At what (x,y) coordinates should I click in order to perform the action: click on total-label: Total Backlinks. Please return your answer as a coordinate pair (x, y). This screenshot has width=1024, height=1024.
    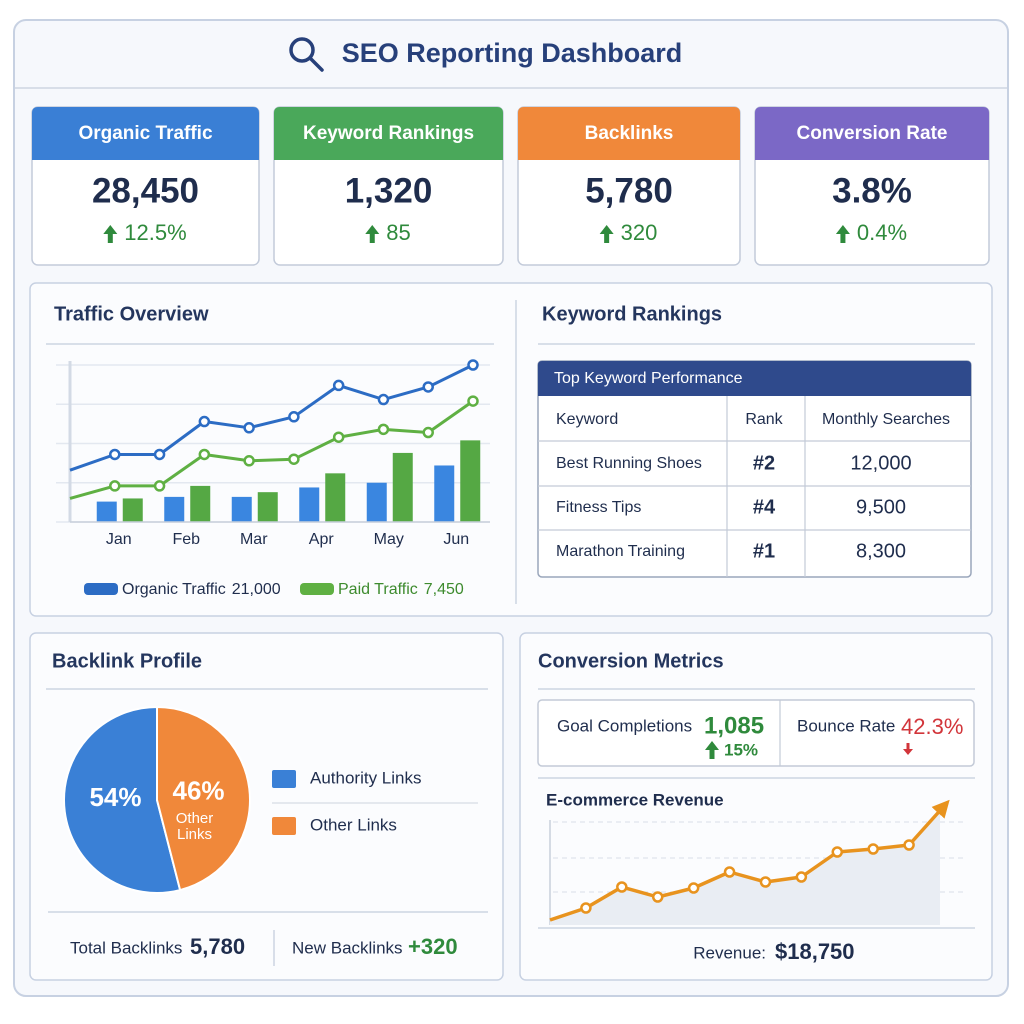
    Looking at the image, I should click on (126, 947).